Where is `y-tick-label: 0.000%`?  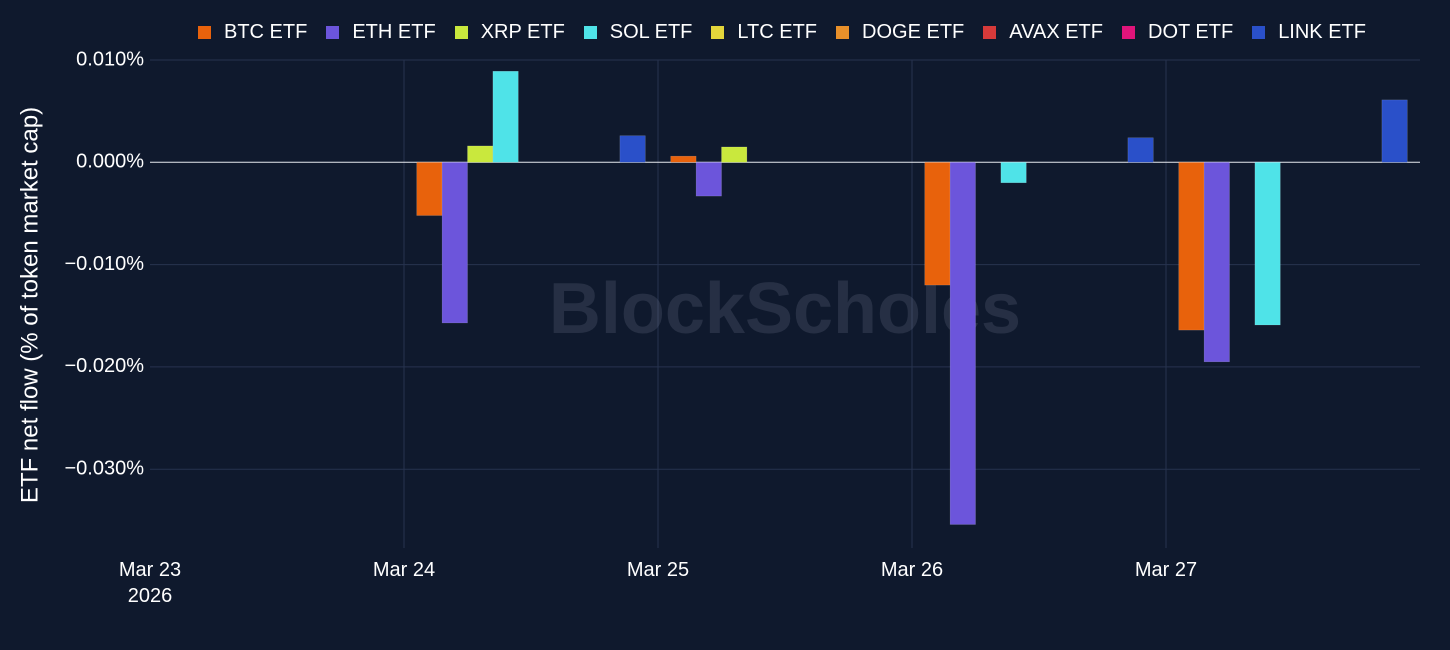
y-tick-label: 0.000% is located at coordinates (110, 162).